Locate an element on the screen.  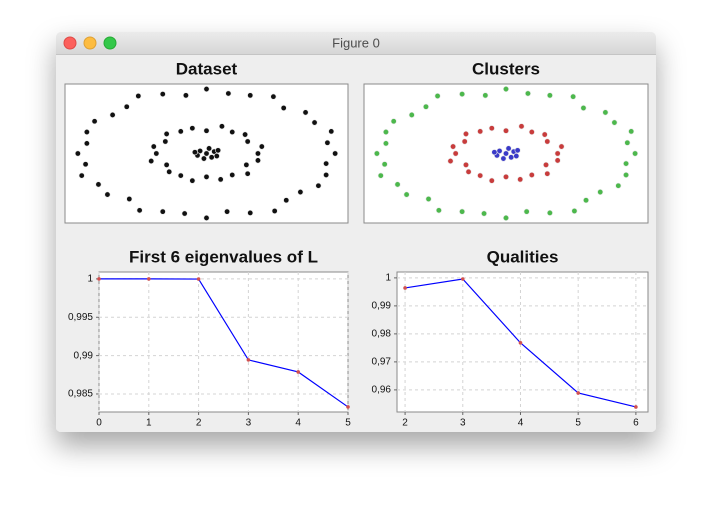
close-button is located at coordinates (70, 43).